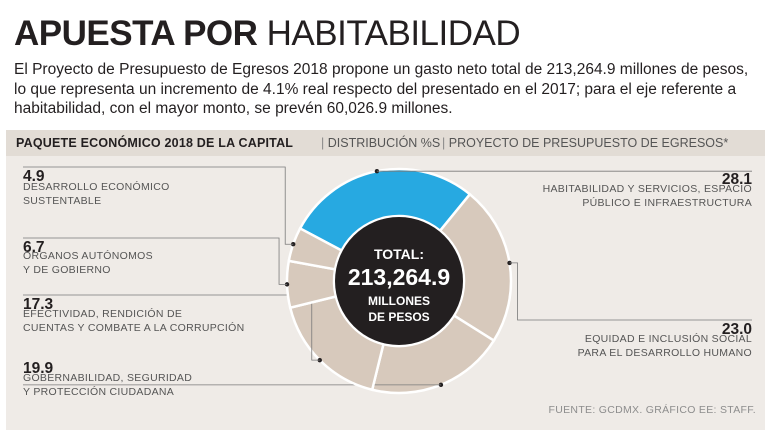 The height and width of the screenshot is (433, 768). Describe the element at coordinates (107, 378) in the screenshot. I see `data-label-category: GOBERNABILIDAD, SEGURIDAD` at that location.